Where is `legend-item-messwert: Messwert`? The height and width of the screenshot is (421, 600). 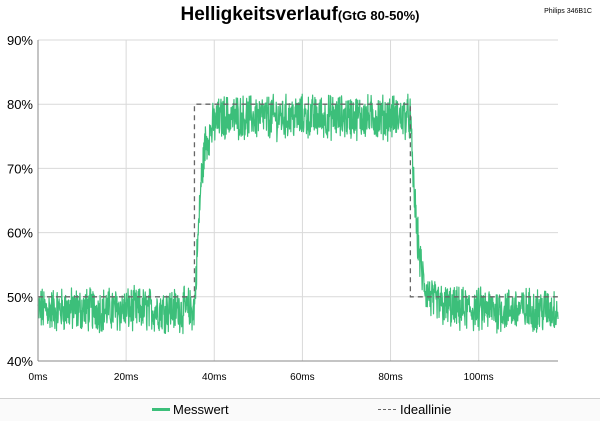 legend-item-messwert: Messwert is located at coordinates (190, 409).